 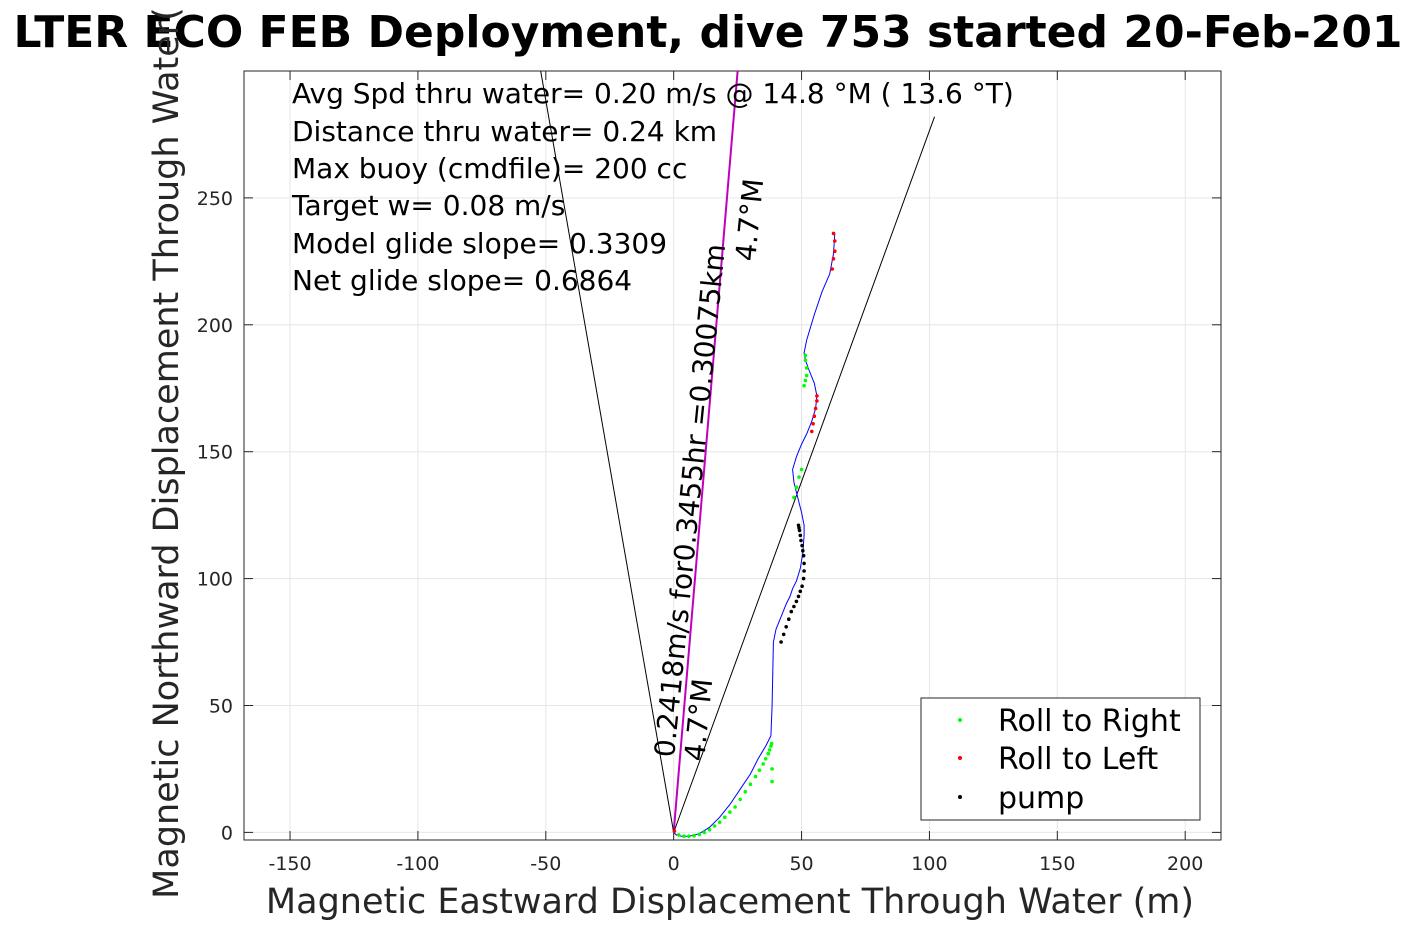 I want to click on y-tick-label: 150, so click(x=215, y=453).